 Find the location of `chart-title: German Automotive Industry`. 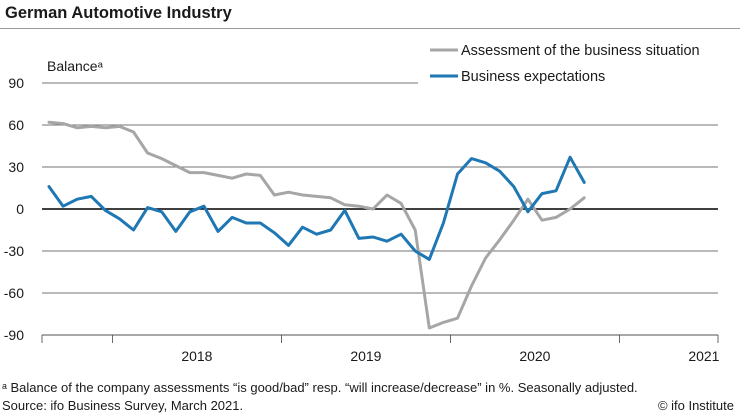

chart-title: German Automotive Industry is located at coordinates (118, 13).